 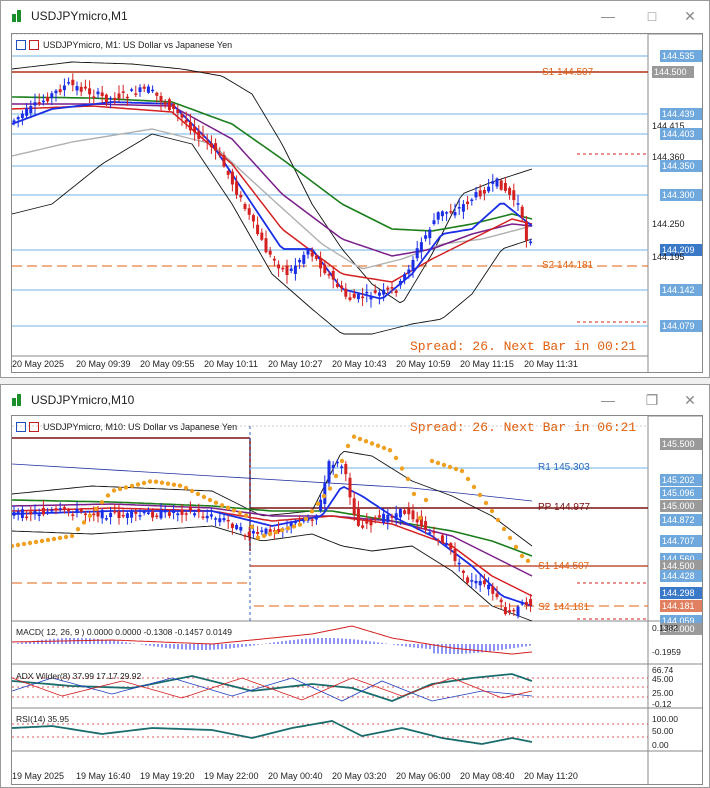 What do you see at coordinates (681, 134) in the screenshot?
I see `price-tick-label: 144.403` at bounding box center [681, 134].